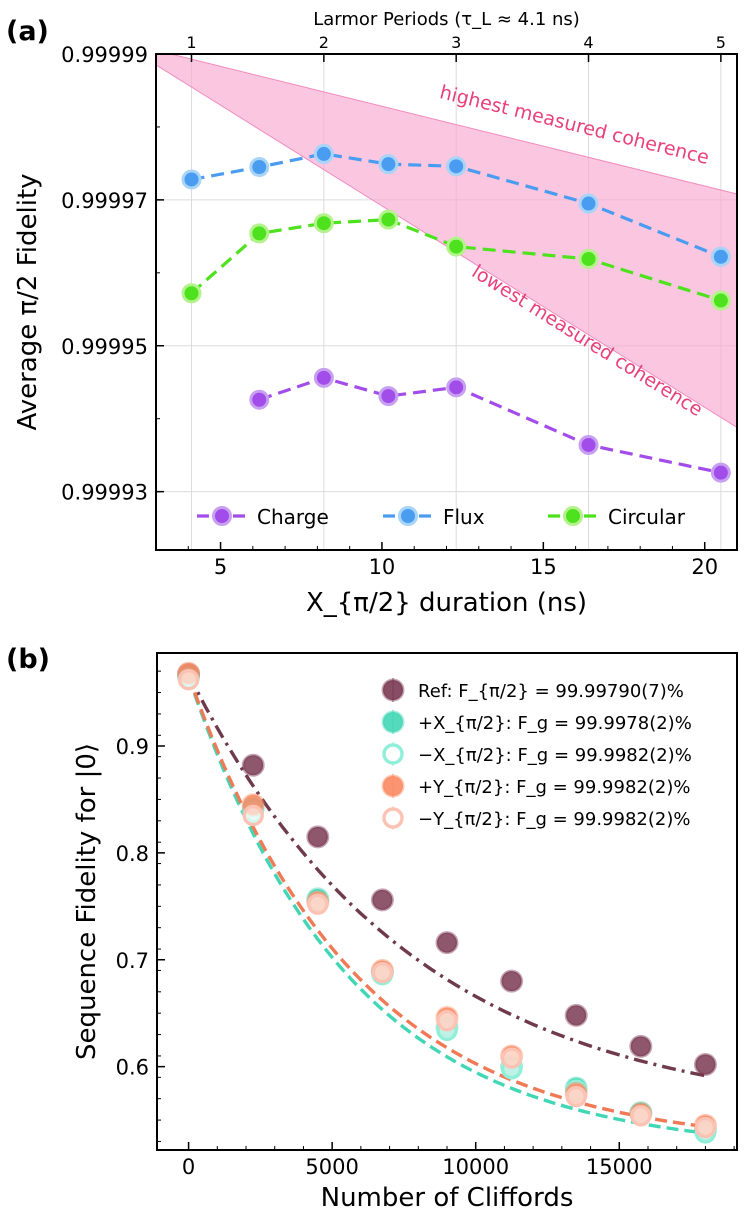 The width and height of the screenshot is (747, 1223). Describe the element at coordinates (408, 516) in the screenshot. I see `legend-marker-flux` at that location.